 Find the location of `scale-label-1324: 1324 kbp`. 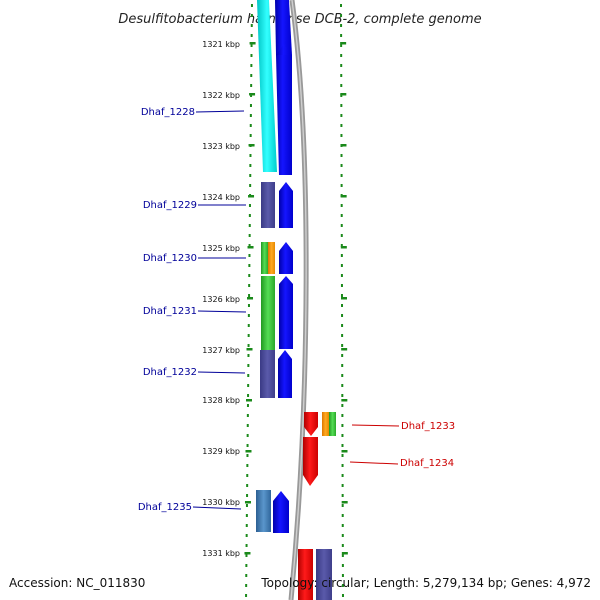

scale-label-1324: 1324 kbp is located at coordinates (221, 197).